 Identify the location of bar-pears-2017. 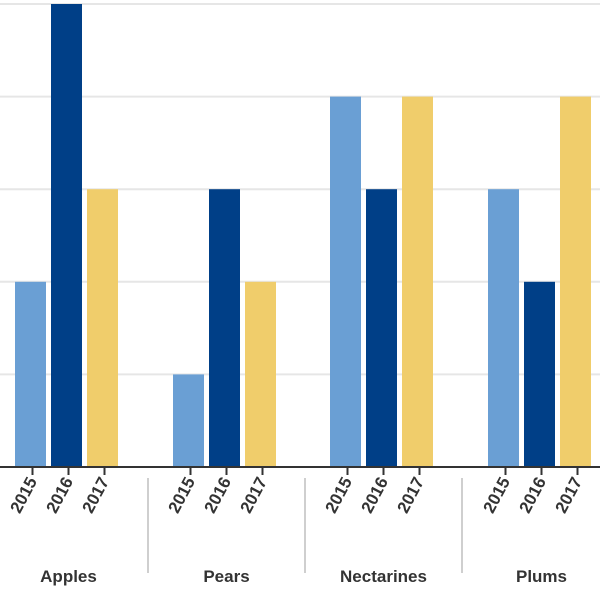
(260, 374).